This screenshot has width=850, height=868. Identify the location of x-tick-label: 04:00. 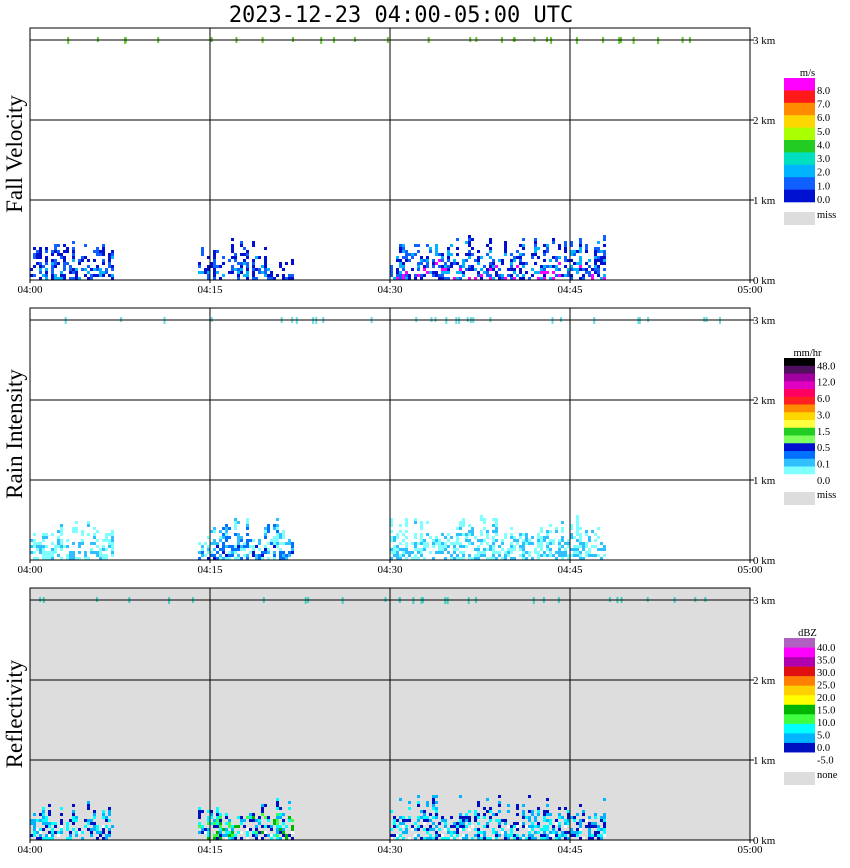
(30, 570).